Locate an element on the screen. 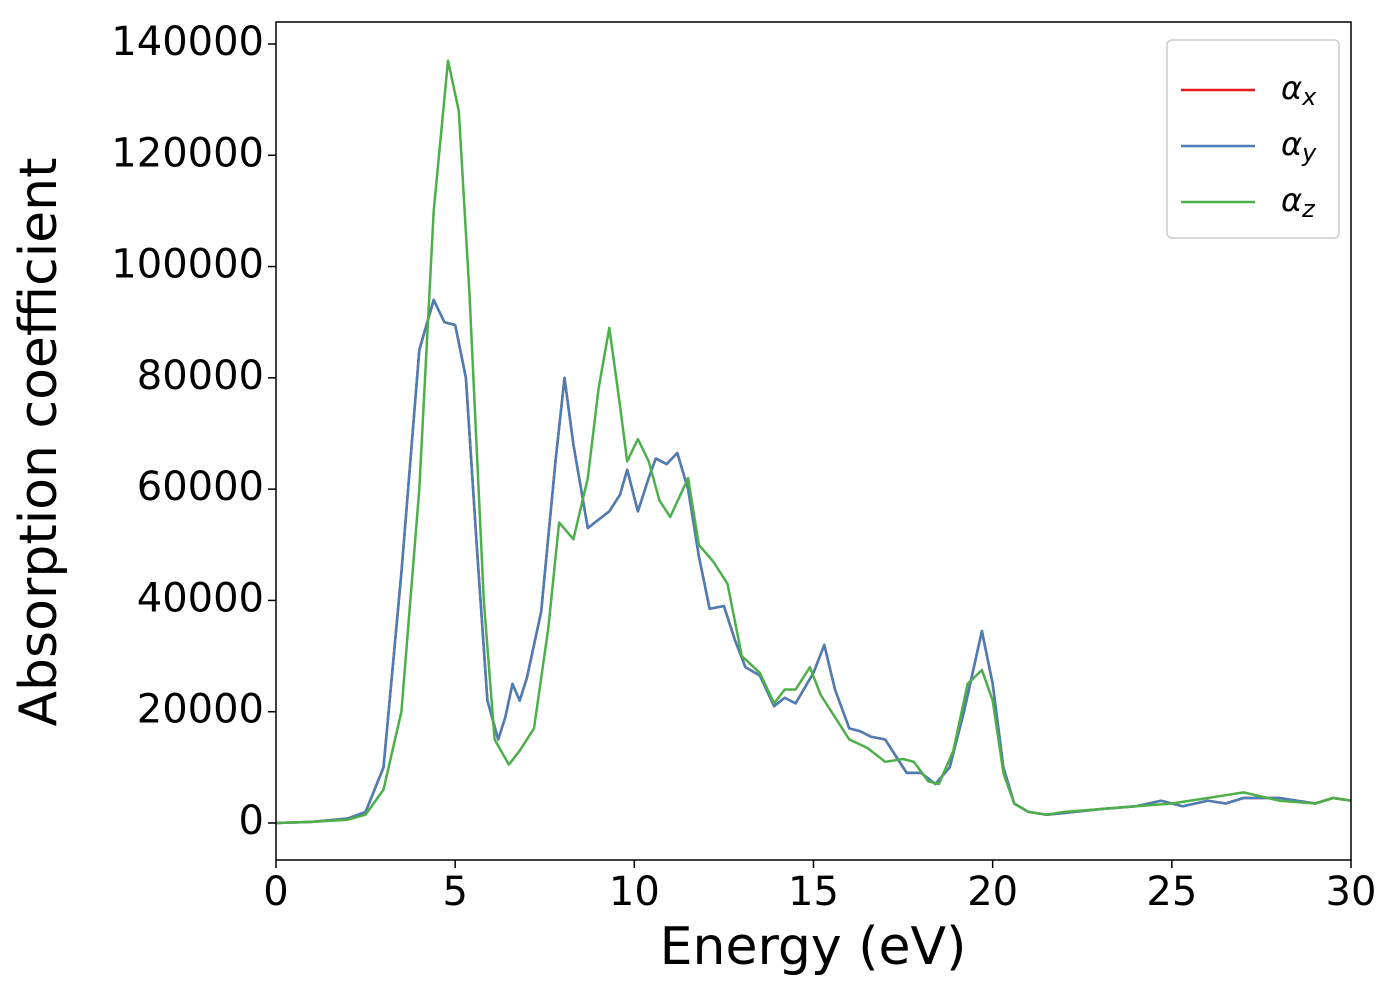 The height and width of the screenshot is (1000, 1400). x-tick-label: 15 is located at coordinates (813, 892).